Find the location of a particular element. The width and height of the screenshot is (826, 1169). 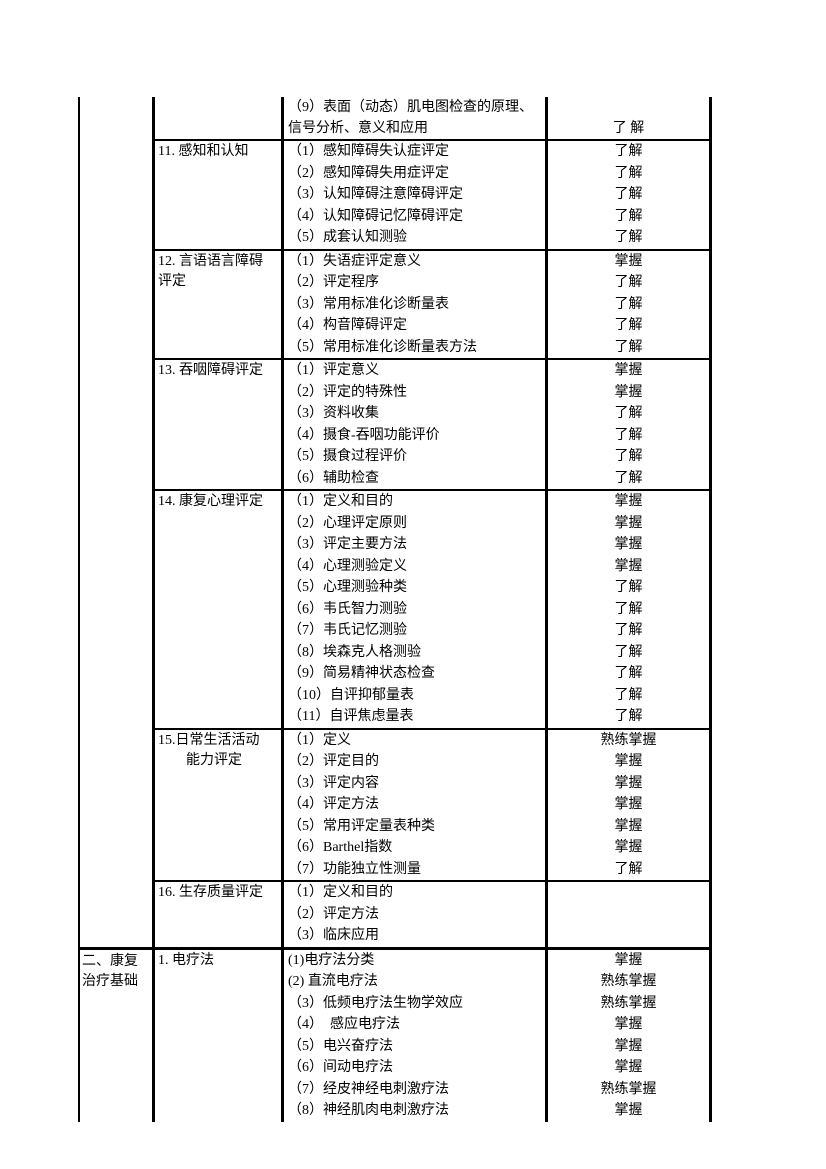

table-row: （6）辅助检查 了解 is located at coordinates (496, 478).